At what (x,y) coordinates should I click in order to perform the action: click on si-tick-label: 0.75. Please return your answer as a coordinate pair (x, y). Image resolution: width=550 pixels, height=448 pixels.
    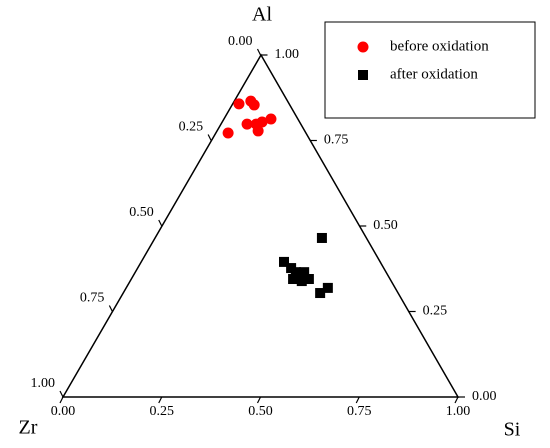
    Looking at the image, I should click on (359, 411).